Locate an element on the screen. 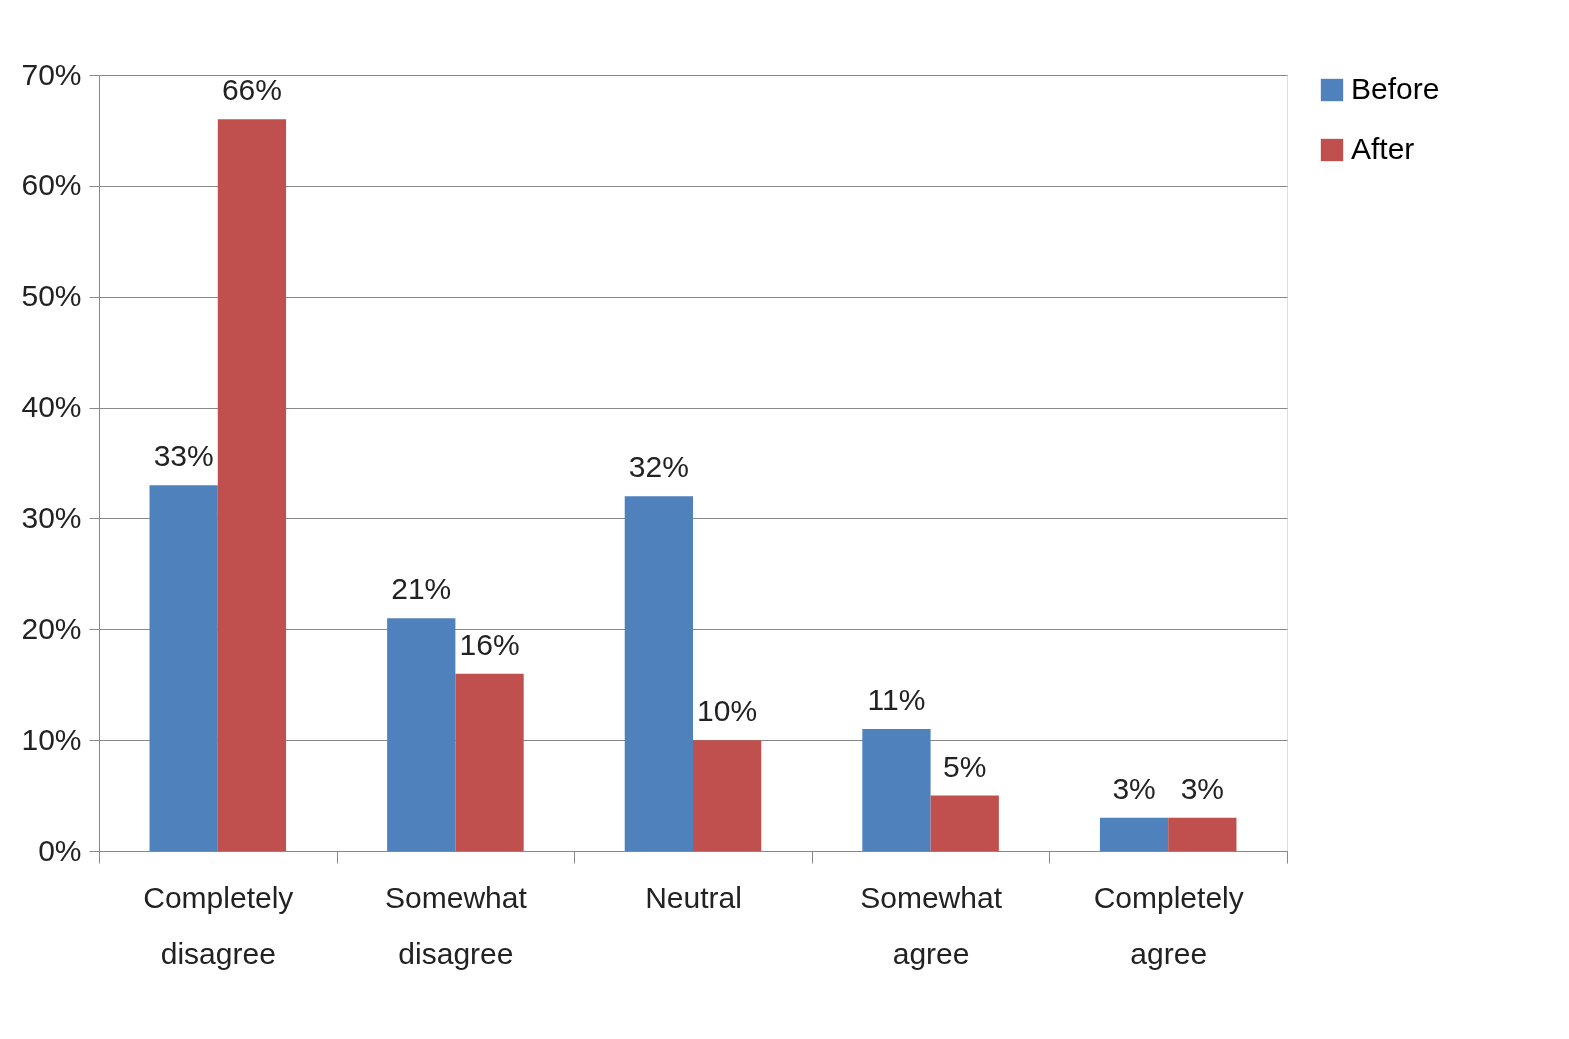 This screenshot has height=1039, width=1569. y-tick-label: 0% is located at coordinates (60, 850).